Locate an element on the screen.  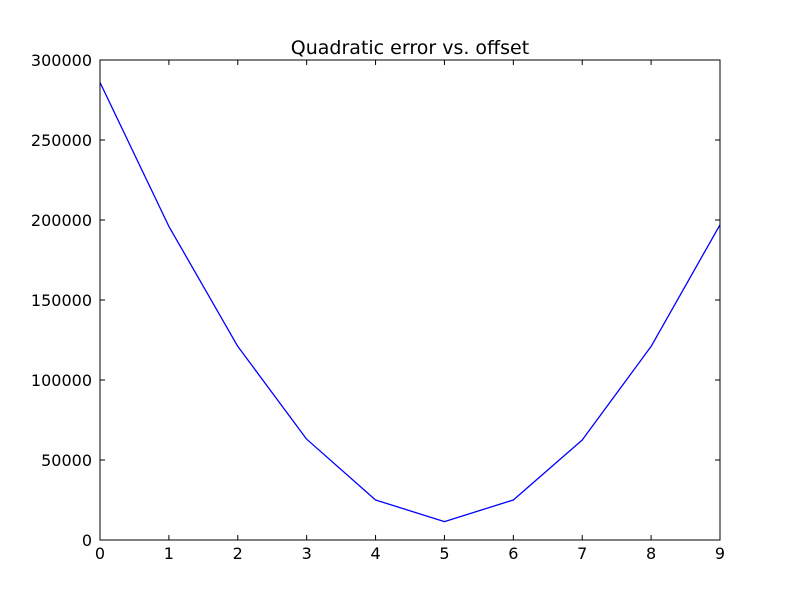
x-tick-label-5: 5 is located at coordinates (444, 553).